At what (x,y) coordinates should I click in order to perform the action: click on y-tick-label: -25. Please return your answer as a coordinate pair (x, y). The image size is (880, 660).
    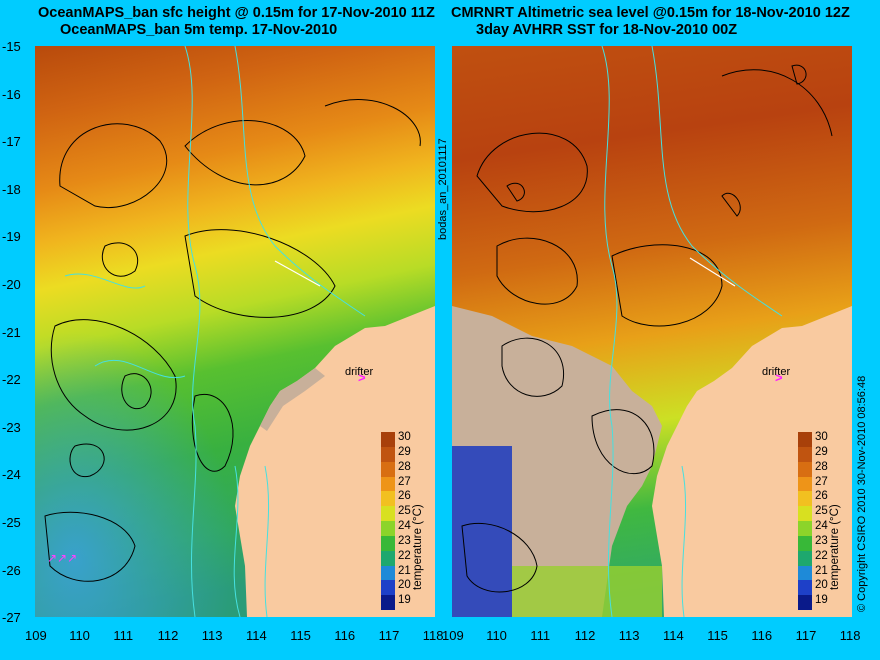
    Looking at the image, I should click on (11, 522).